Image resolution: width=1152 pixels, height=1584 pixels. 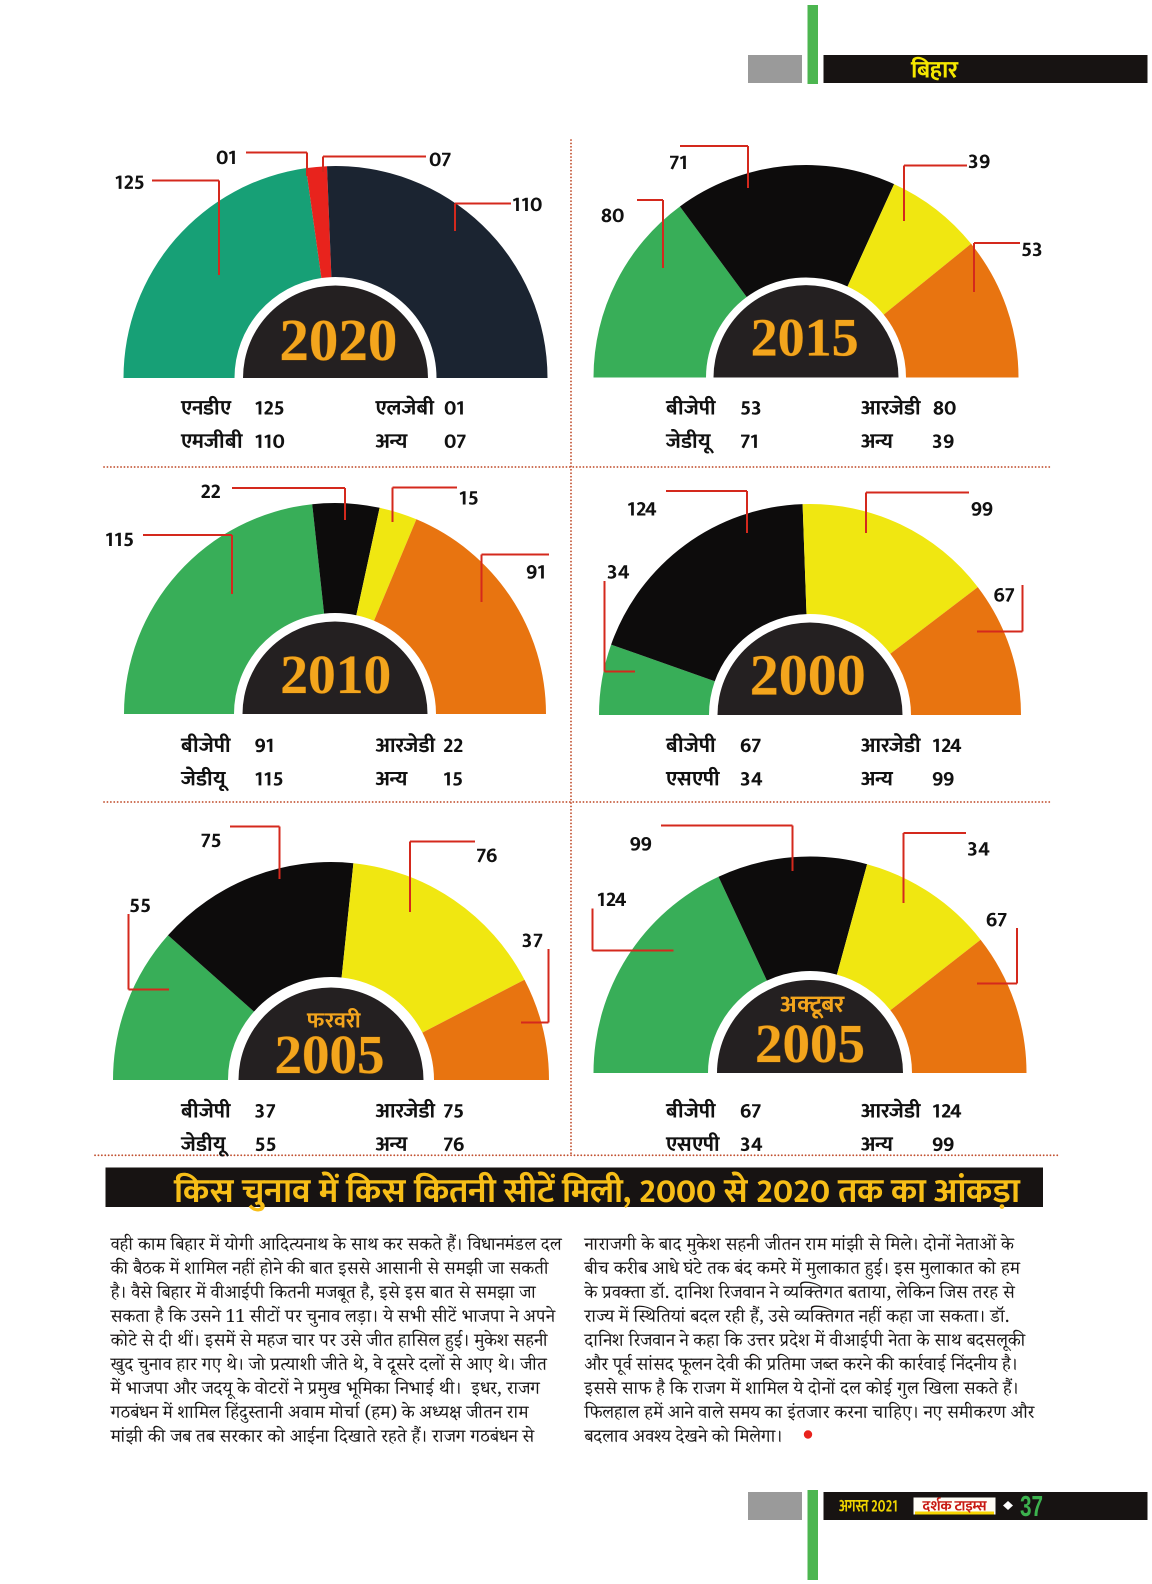 I want to click on svg-text: 37, so click(x=1031, y=1507).